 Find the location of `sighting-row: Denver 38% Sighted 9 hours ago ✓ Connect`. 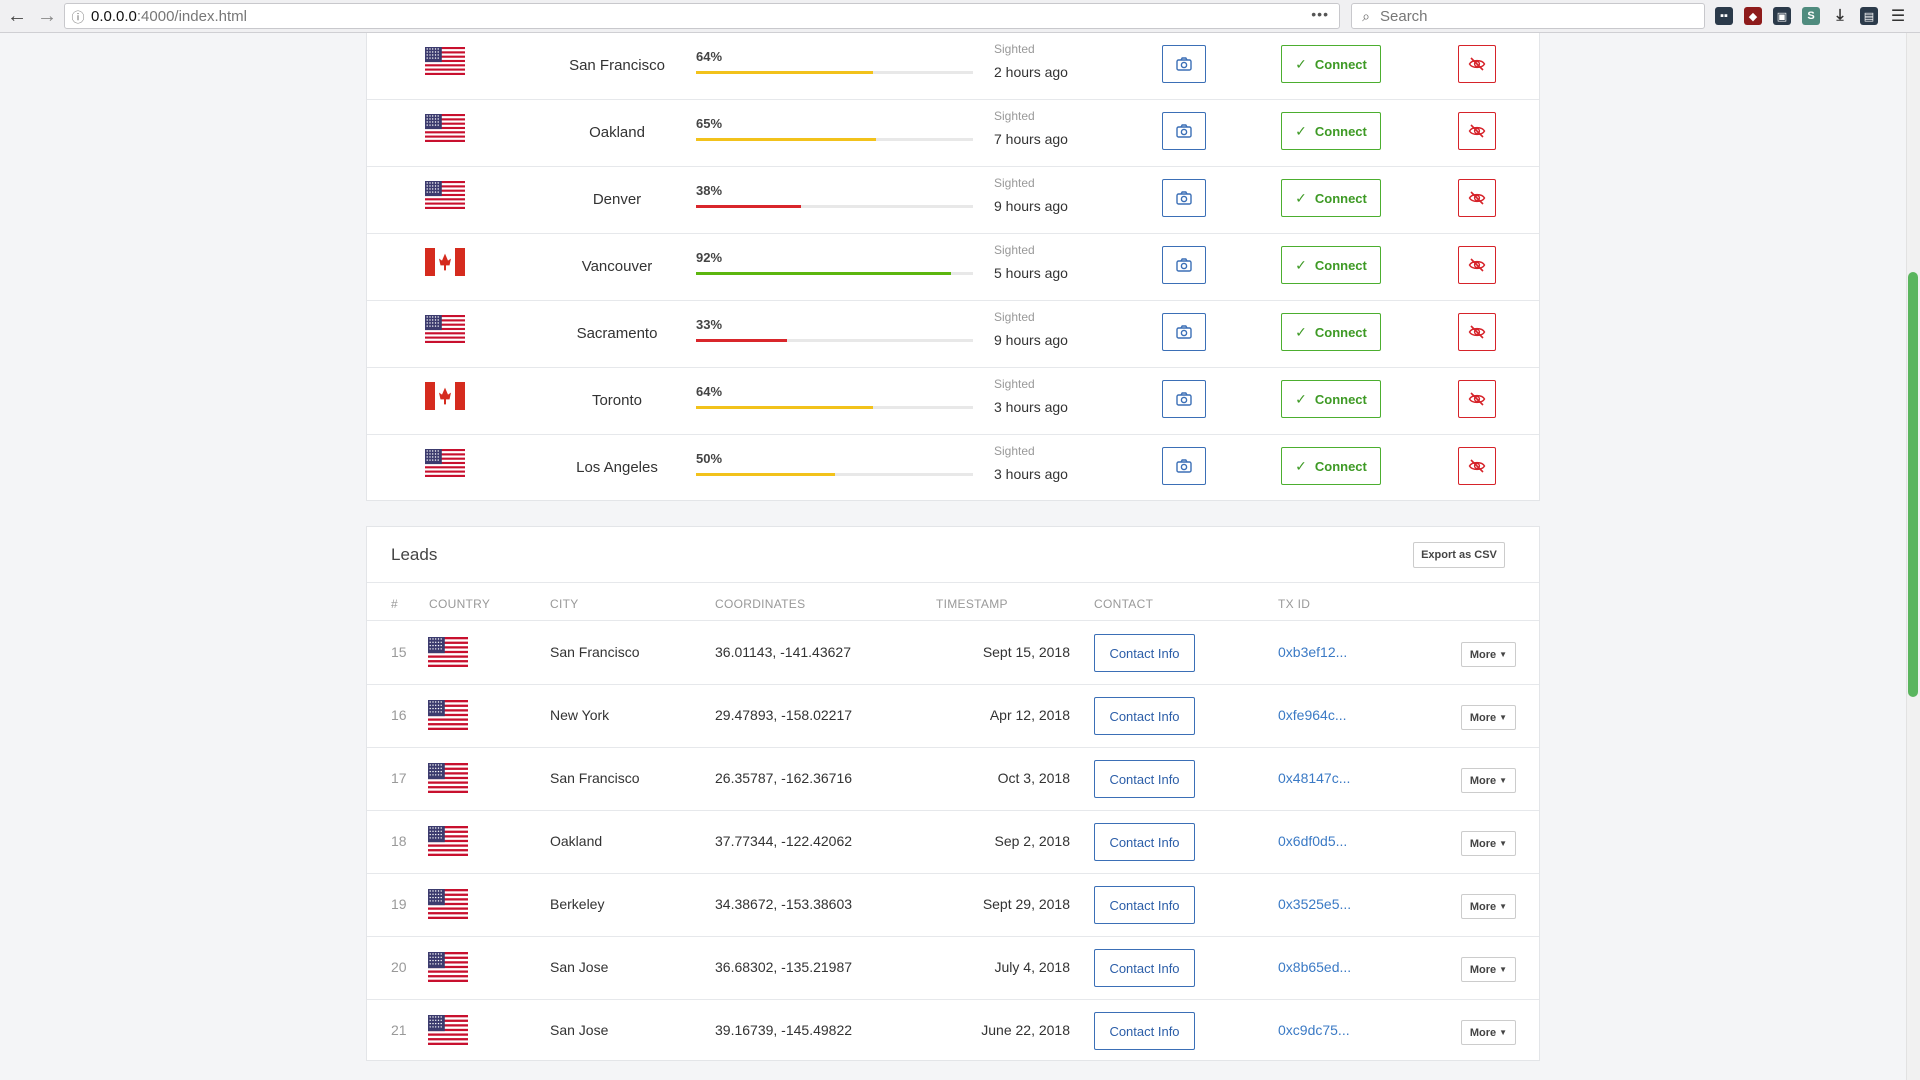

sighting-row: Denver 38% Sighted 9 hours ago ✓ Connect is located at coordinates (953, 200).